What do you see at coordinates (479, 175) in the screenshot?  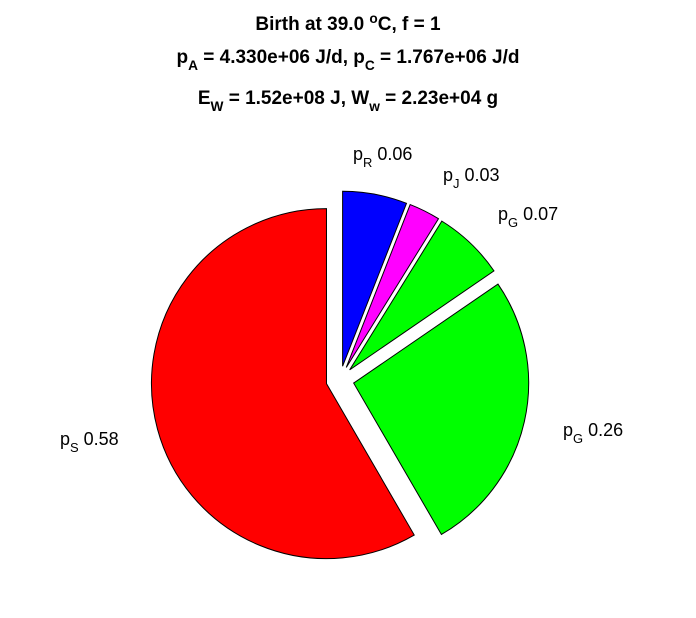 I see `slice-label-value: 0.03` at bounding box center [479, 175].